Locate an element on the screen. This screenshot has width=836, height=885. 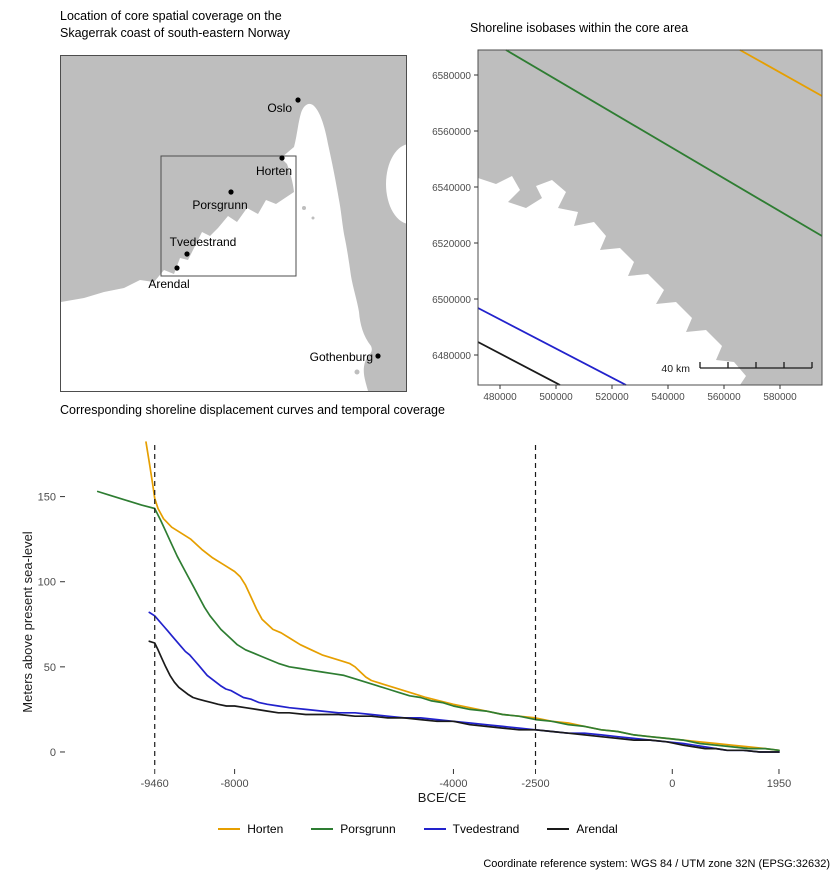
y-tick-label: 6560000 is located at coordinates (451, 132).